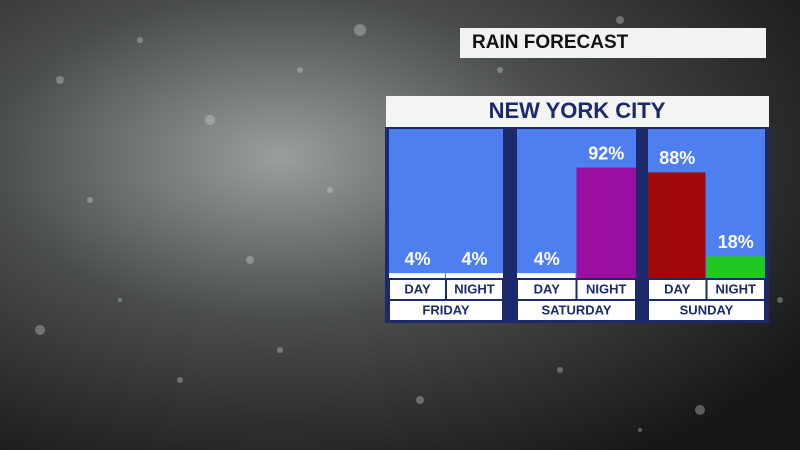  Describe the element at coordinates (677, 158) in the screenshot. I see `value-label: 88%` at that location.